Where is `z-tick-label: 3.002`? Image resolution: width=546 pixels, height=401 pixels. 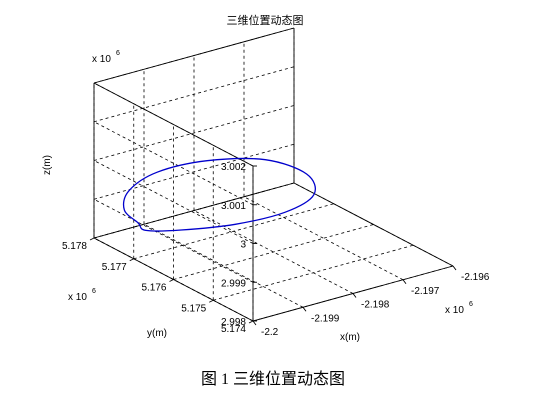 z-tick-label: 3.002 is located at coordinates (233, 167).